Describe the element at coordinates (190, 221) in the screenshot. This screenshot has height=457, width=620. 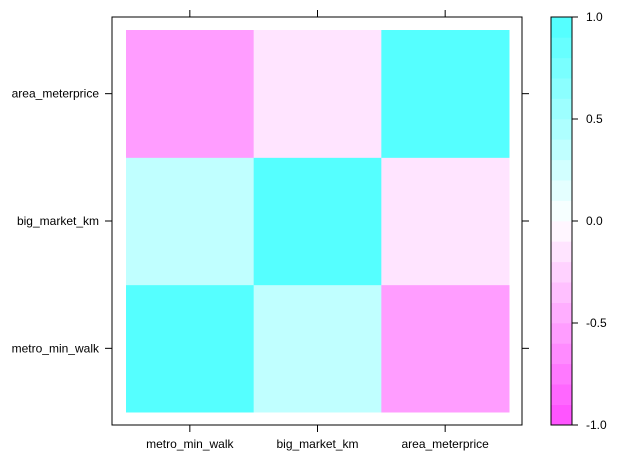
I see `heatmap-cell-metro_min_walk-big_market_km` at that location.